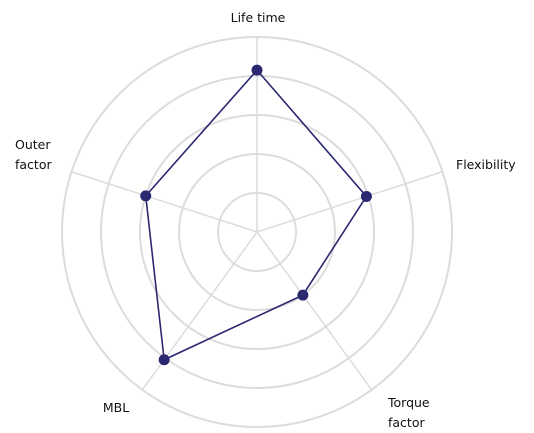  Describe the element at coordinates (116, 407) in the screenshot. I see `axis-label: MBL` at that location.